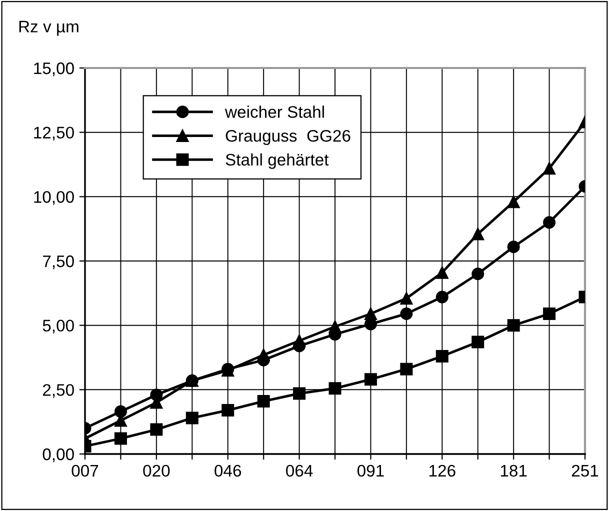  Describe the element at coordinates (585, 470) in the screenshot. I see `x-tick-label: 251` at that location.